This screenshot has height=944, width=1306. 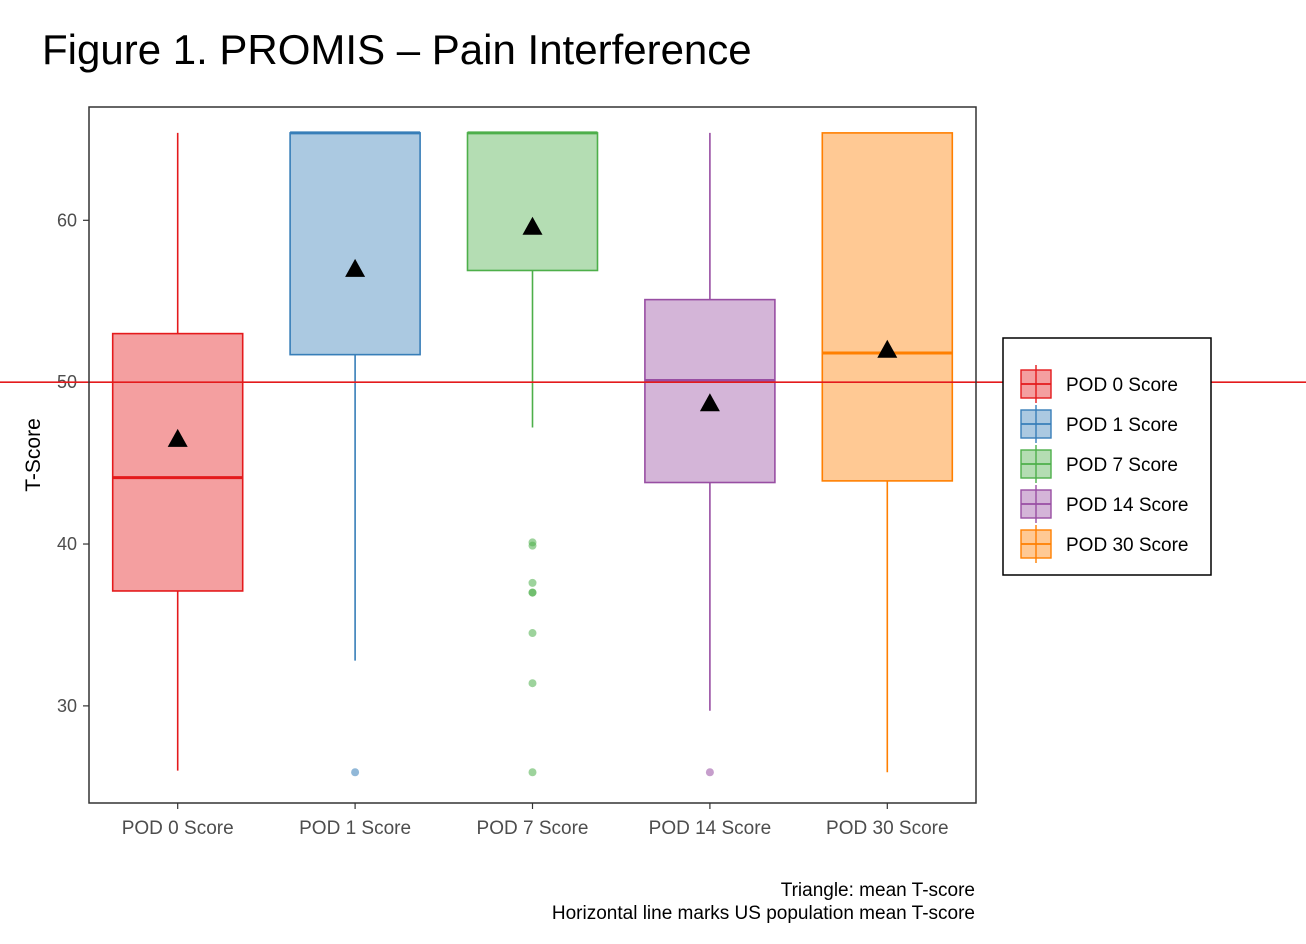 I want to click on legend-border, so click(x=1107, y=456).